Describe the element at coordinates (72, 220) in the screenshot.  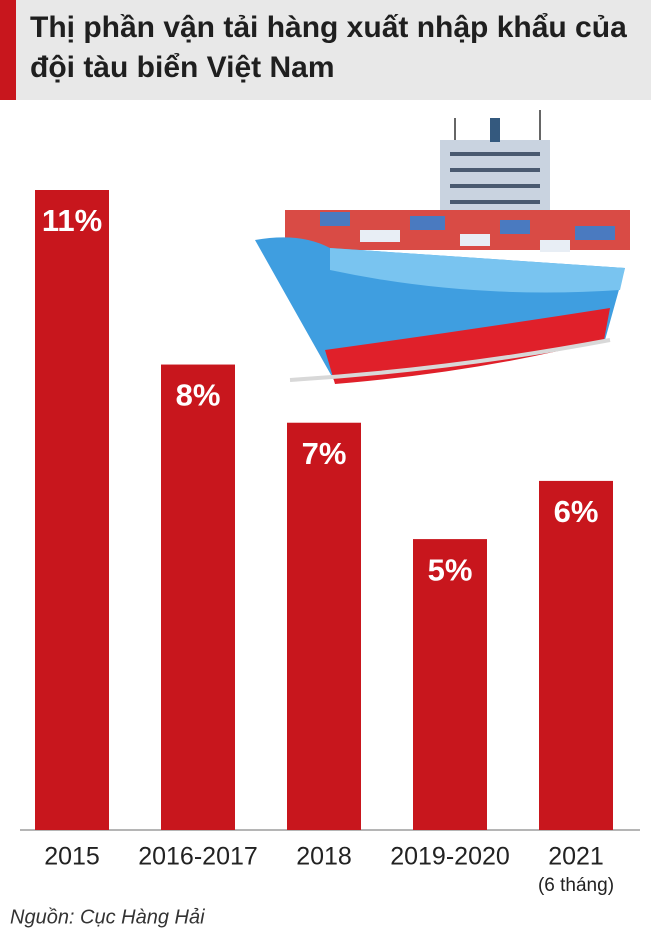
I see `data-label: 11%` at that location.